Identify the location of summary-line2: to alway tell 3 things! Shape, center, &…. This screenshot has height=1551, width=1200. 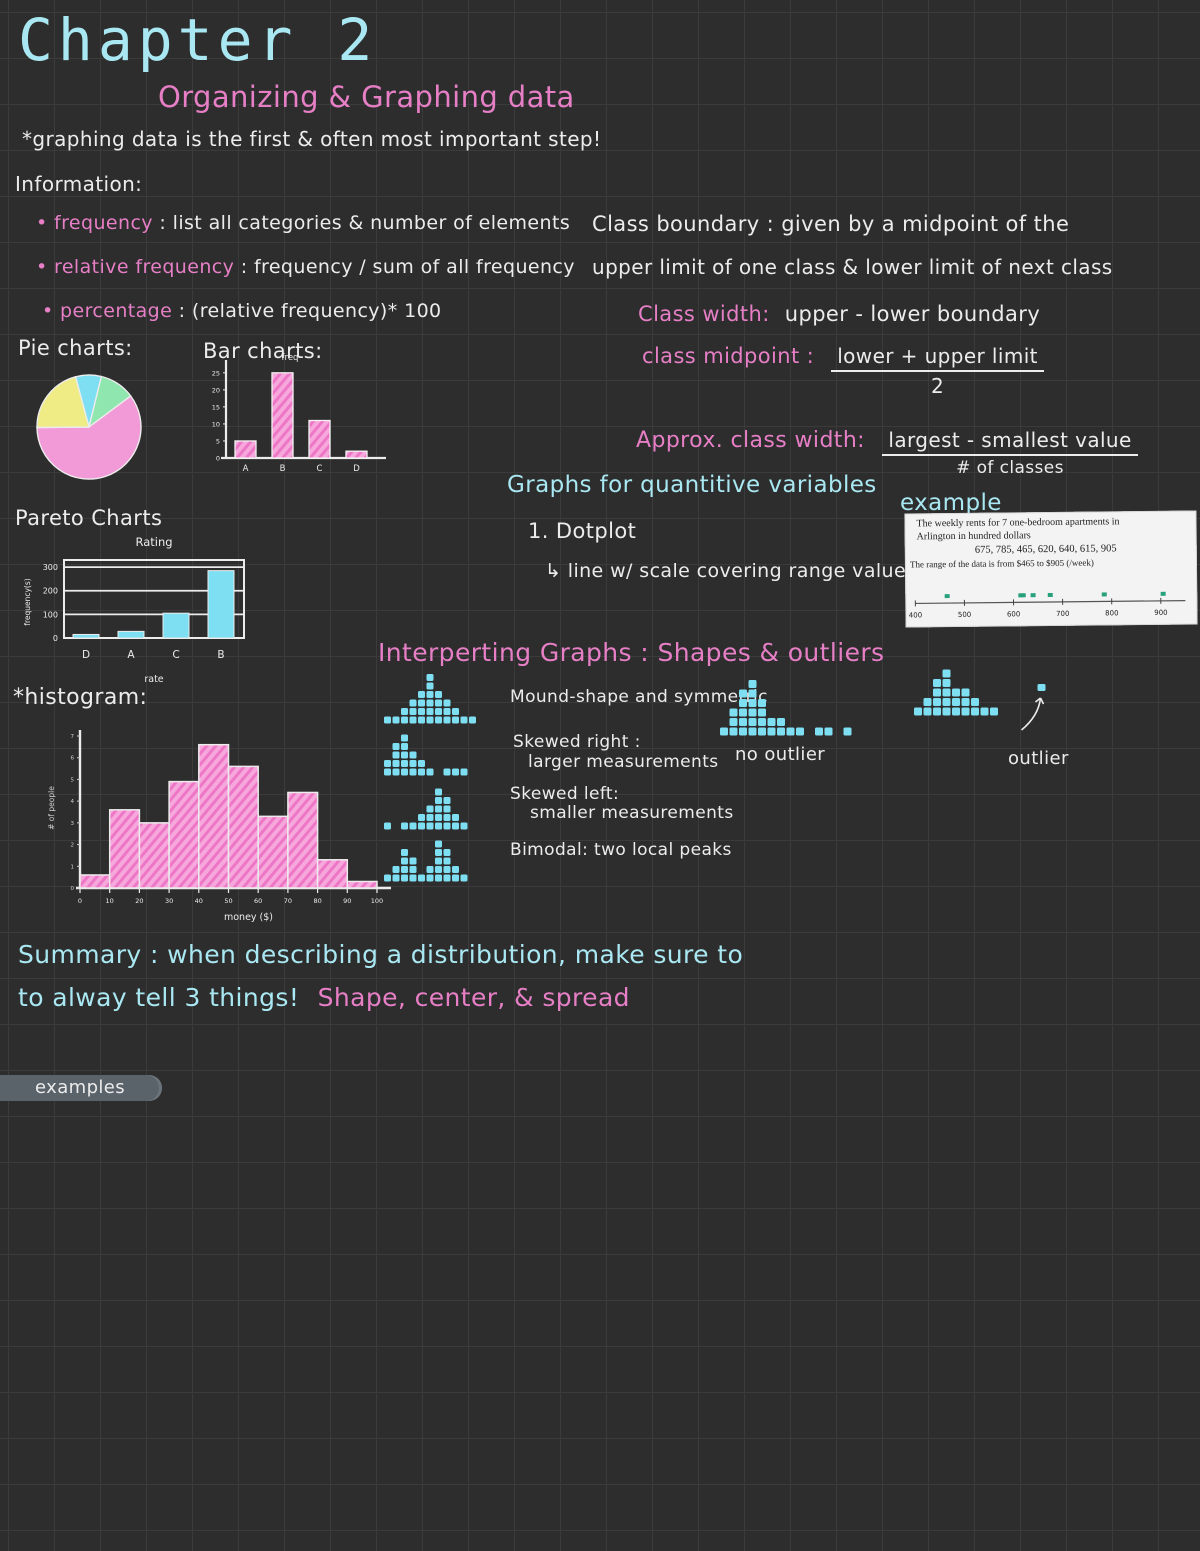
(324, 997).